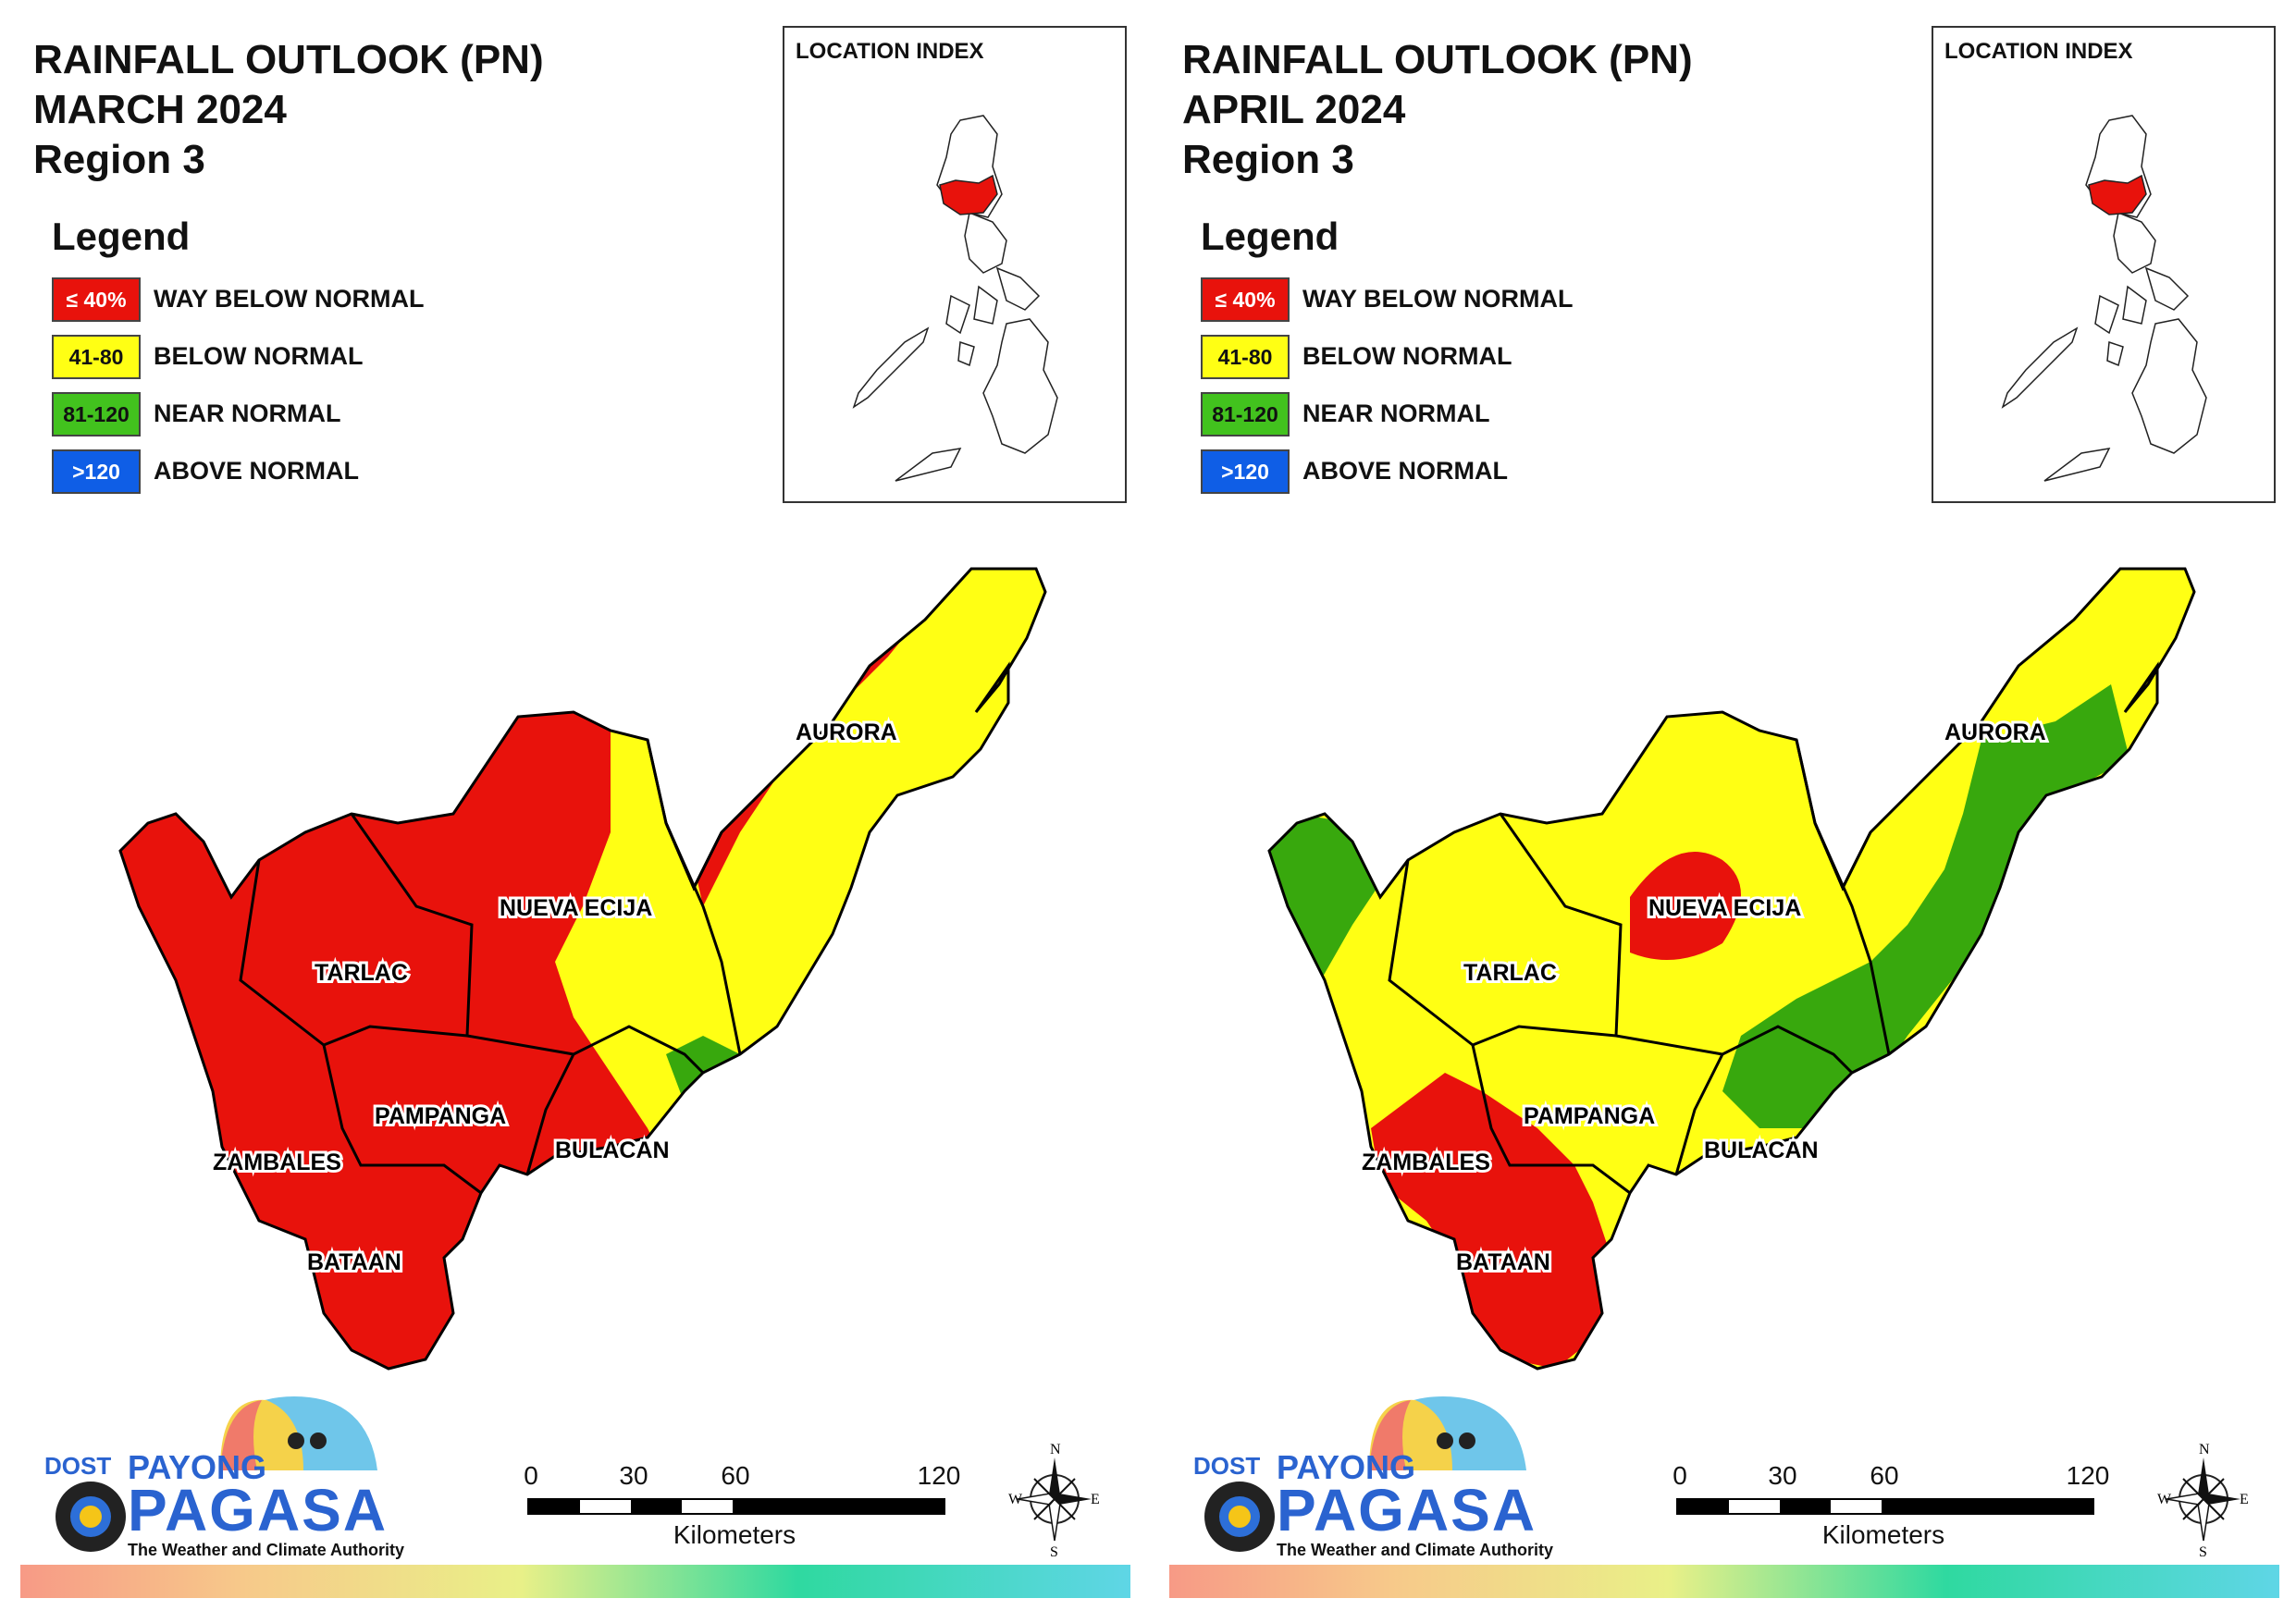 This screenshot has height=1623, width=2296. I want to click on zone-way-below-south, so click(1491, 1221).